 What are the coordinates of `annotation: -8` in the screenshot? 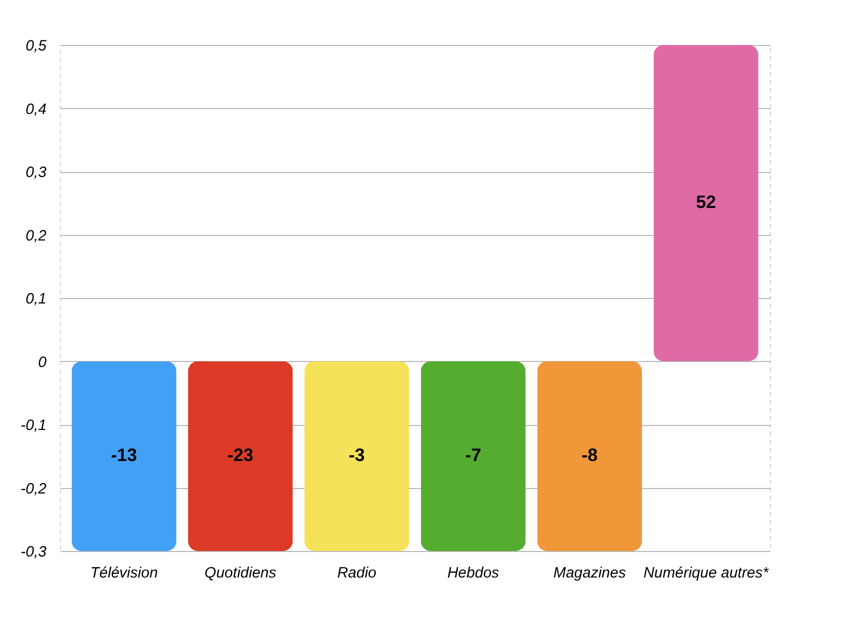 It's located at (590, 455).